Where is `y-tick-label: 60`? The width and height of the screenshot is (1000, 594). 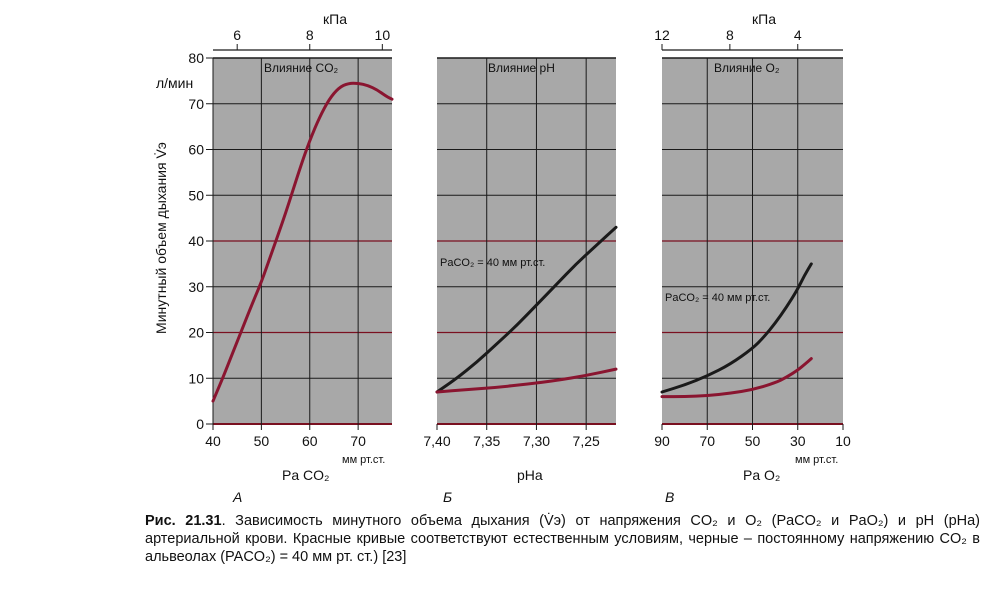
y-tick-label: 60 is located at coordinates (196, 150).